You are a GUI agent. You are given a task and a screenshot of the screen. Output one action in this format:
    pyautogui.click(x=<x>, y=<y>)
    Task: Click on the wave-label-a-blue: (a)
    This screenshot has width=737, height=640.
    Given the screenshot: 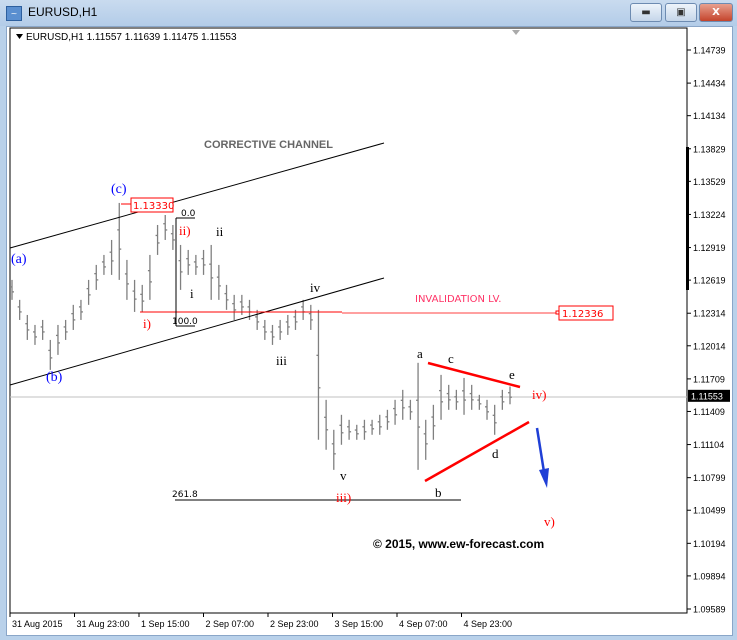 What is the action you would take?
    pyautogui.click(x=19, y=259)
    